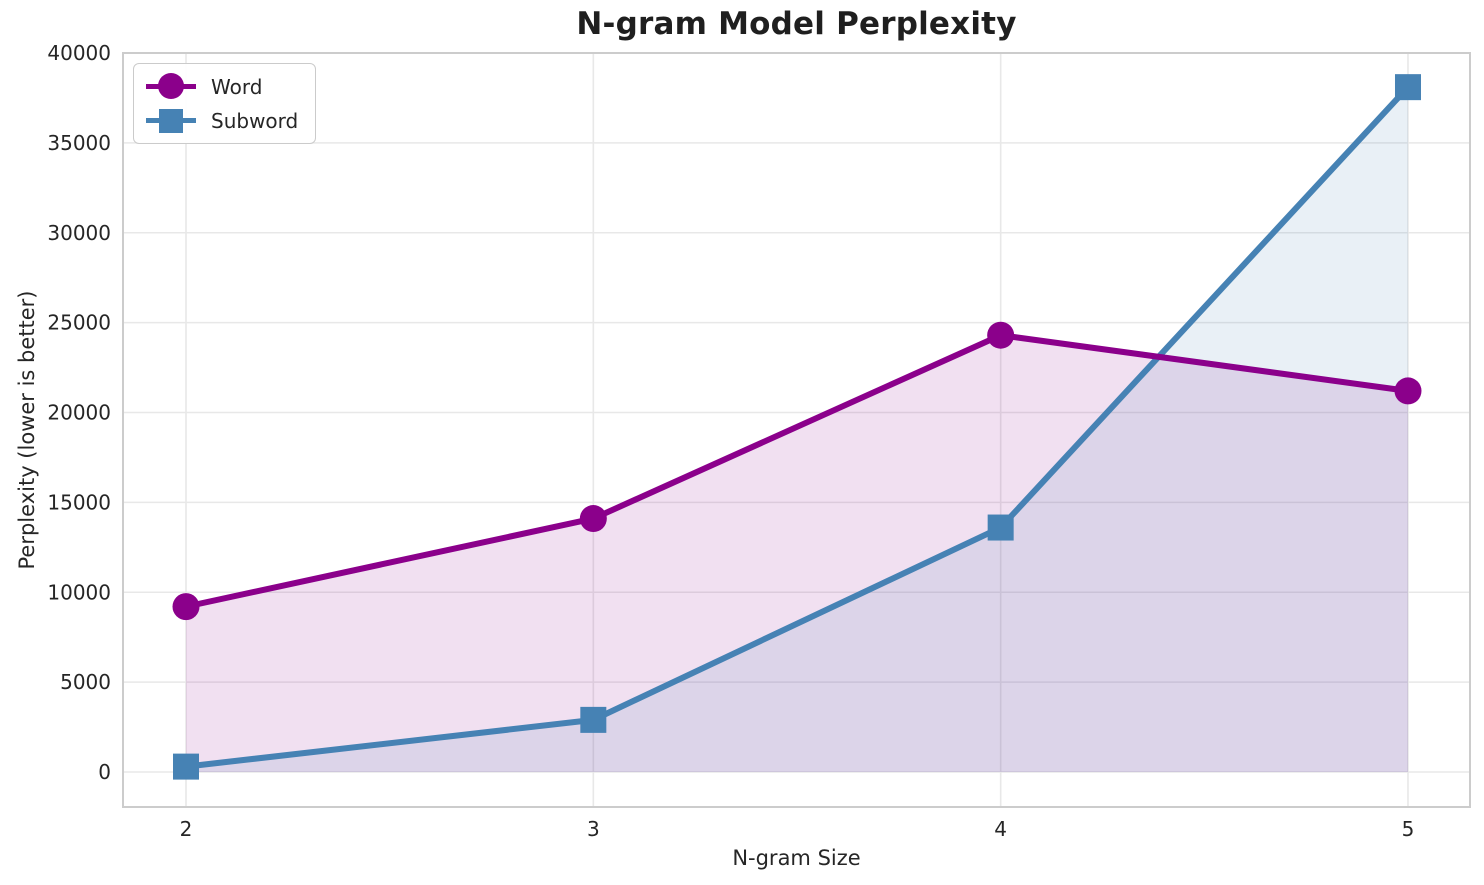 This screenshot has height=885, width=1484. I want to click on legend-item-subword: Subword, so click(221, 120).